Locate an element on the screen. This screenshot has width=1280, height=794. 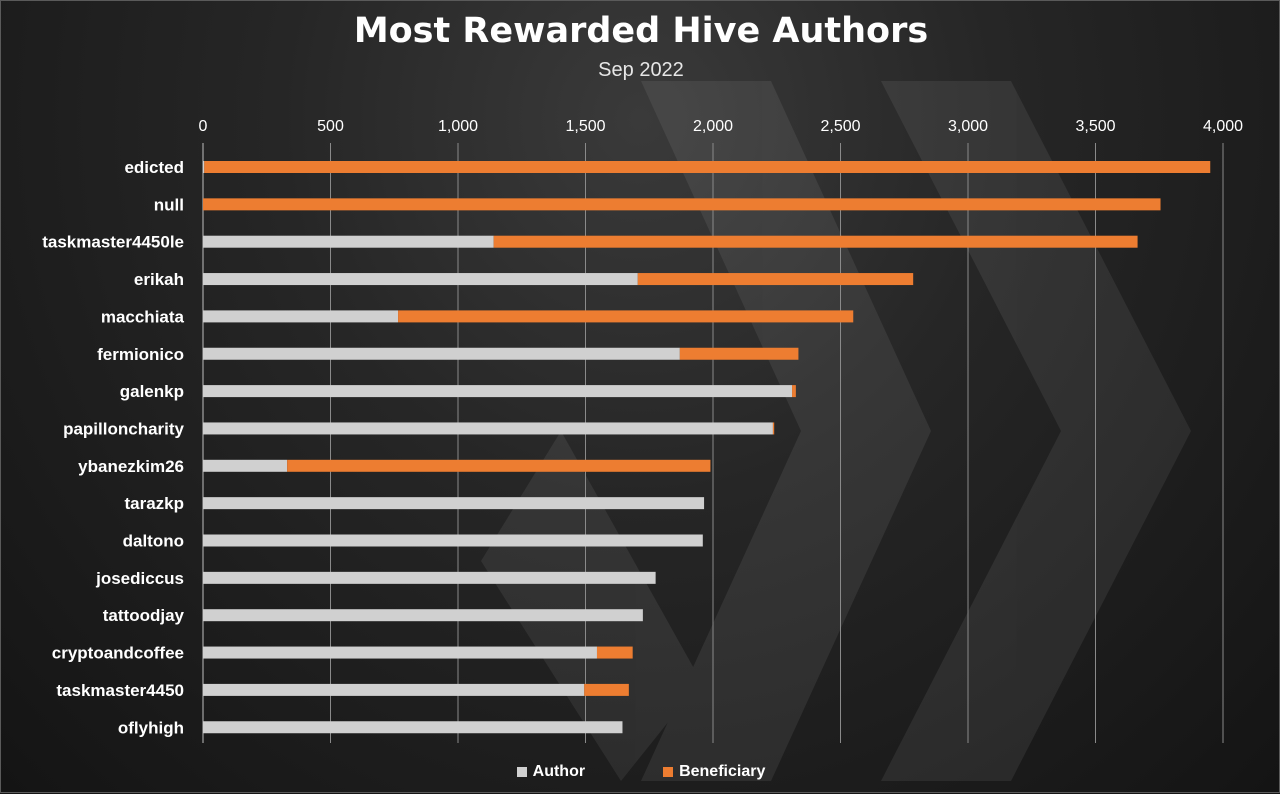
bar-author-galenkp is located at coordinates (498, 391).